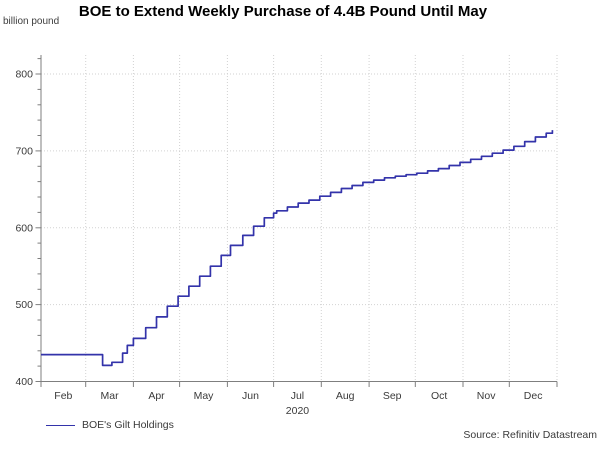 This screenshot has height=450, width=600. Describe the element at coordinates (486, 396) in the screenshot. I see `x-tick-label-month: Nov` at that location.